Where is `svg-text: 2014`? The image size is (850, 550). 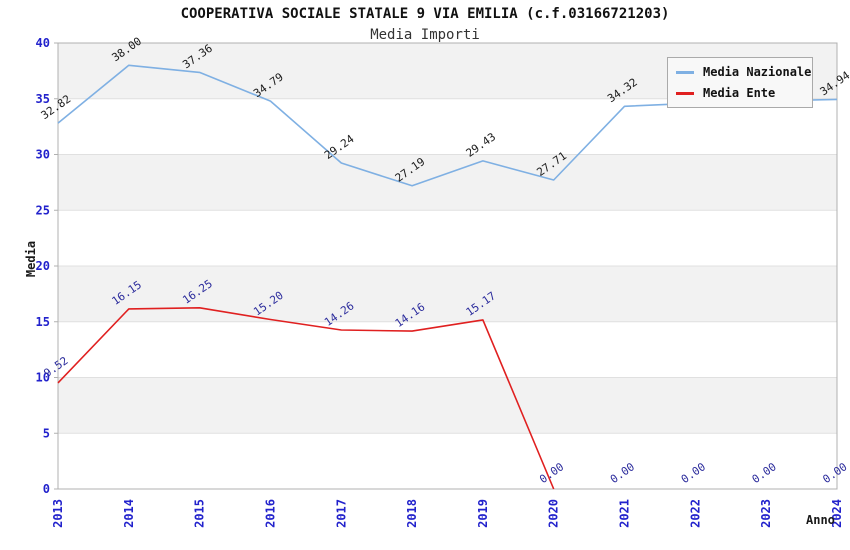 svg-text: 2014 is located at coordinates (129, 513).